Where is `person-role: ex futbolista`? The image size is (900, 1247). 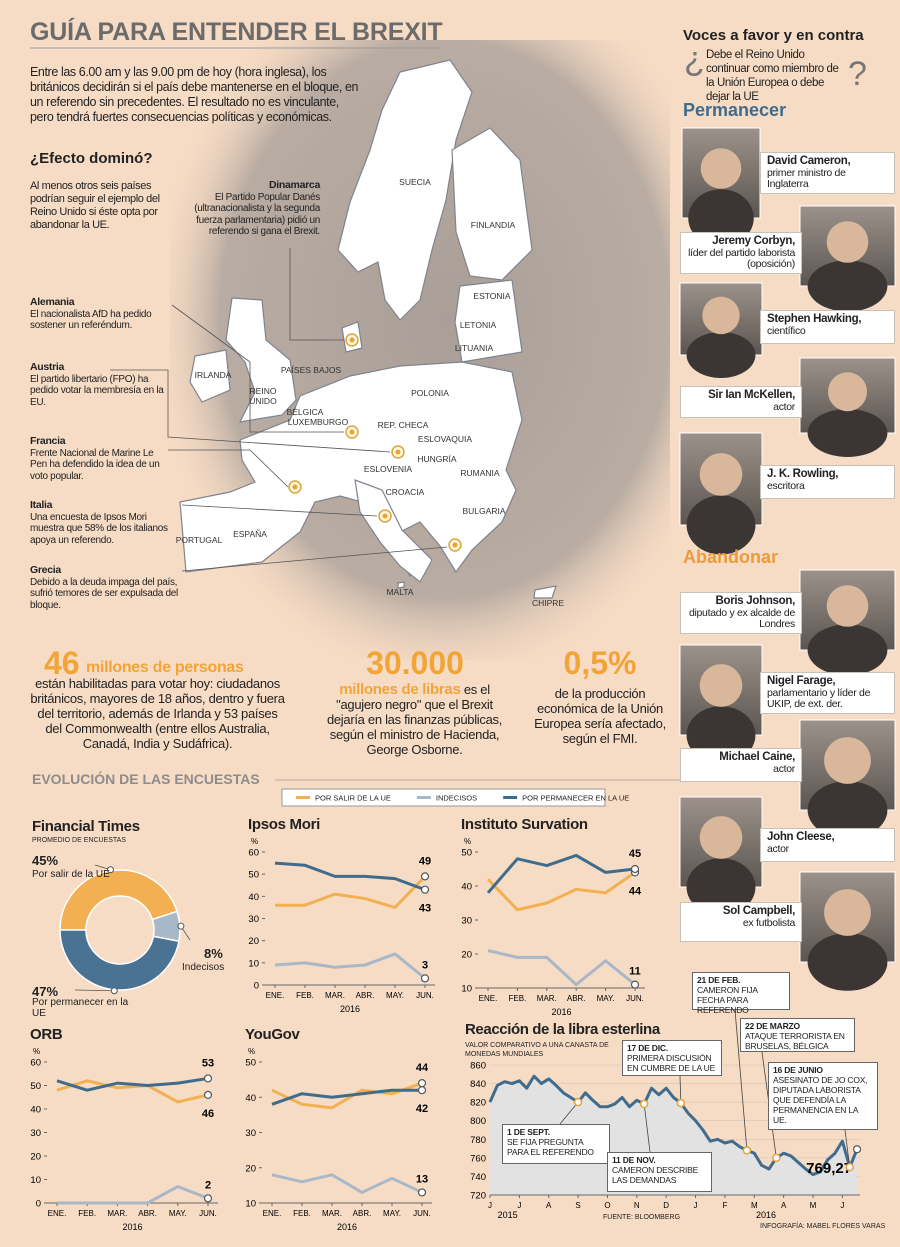
person-role: ex futbolista is located at coordinates (768, 922).